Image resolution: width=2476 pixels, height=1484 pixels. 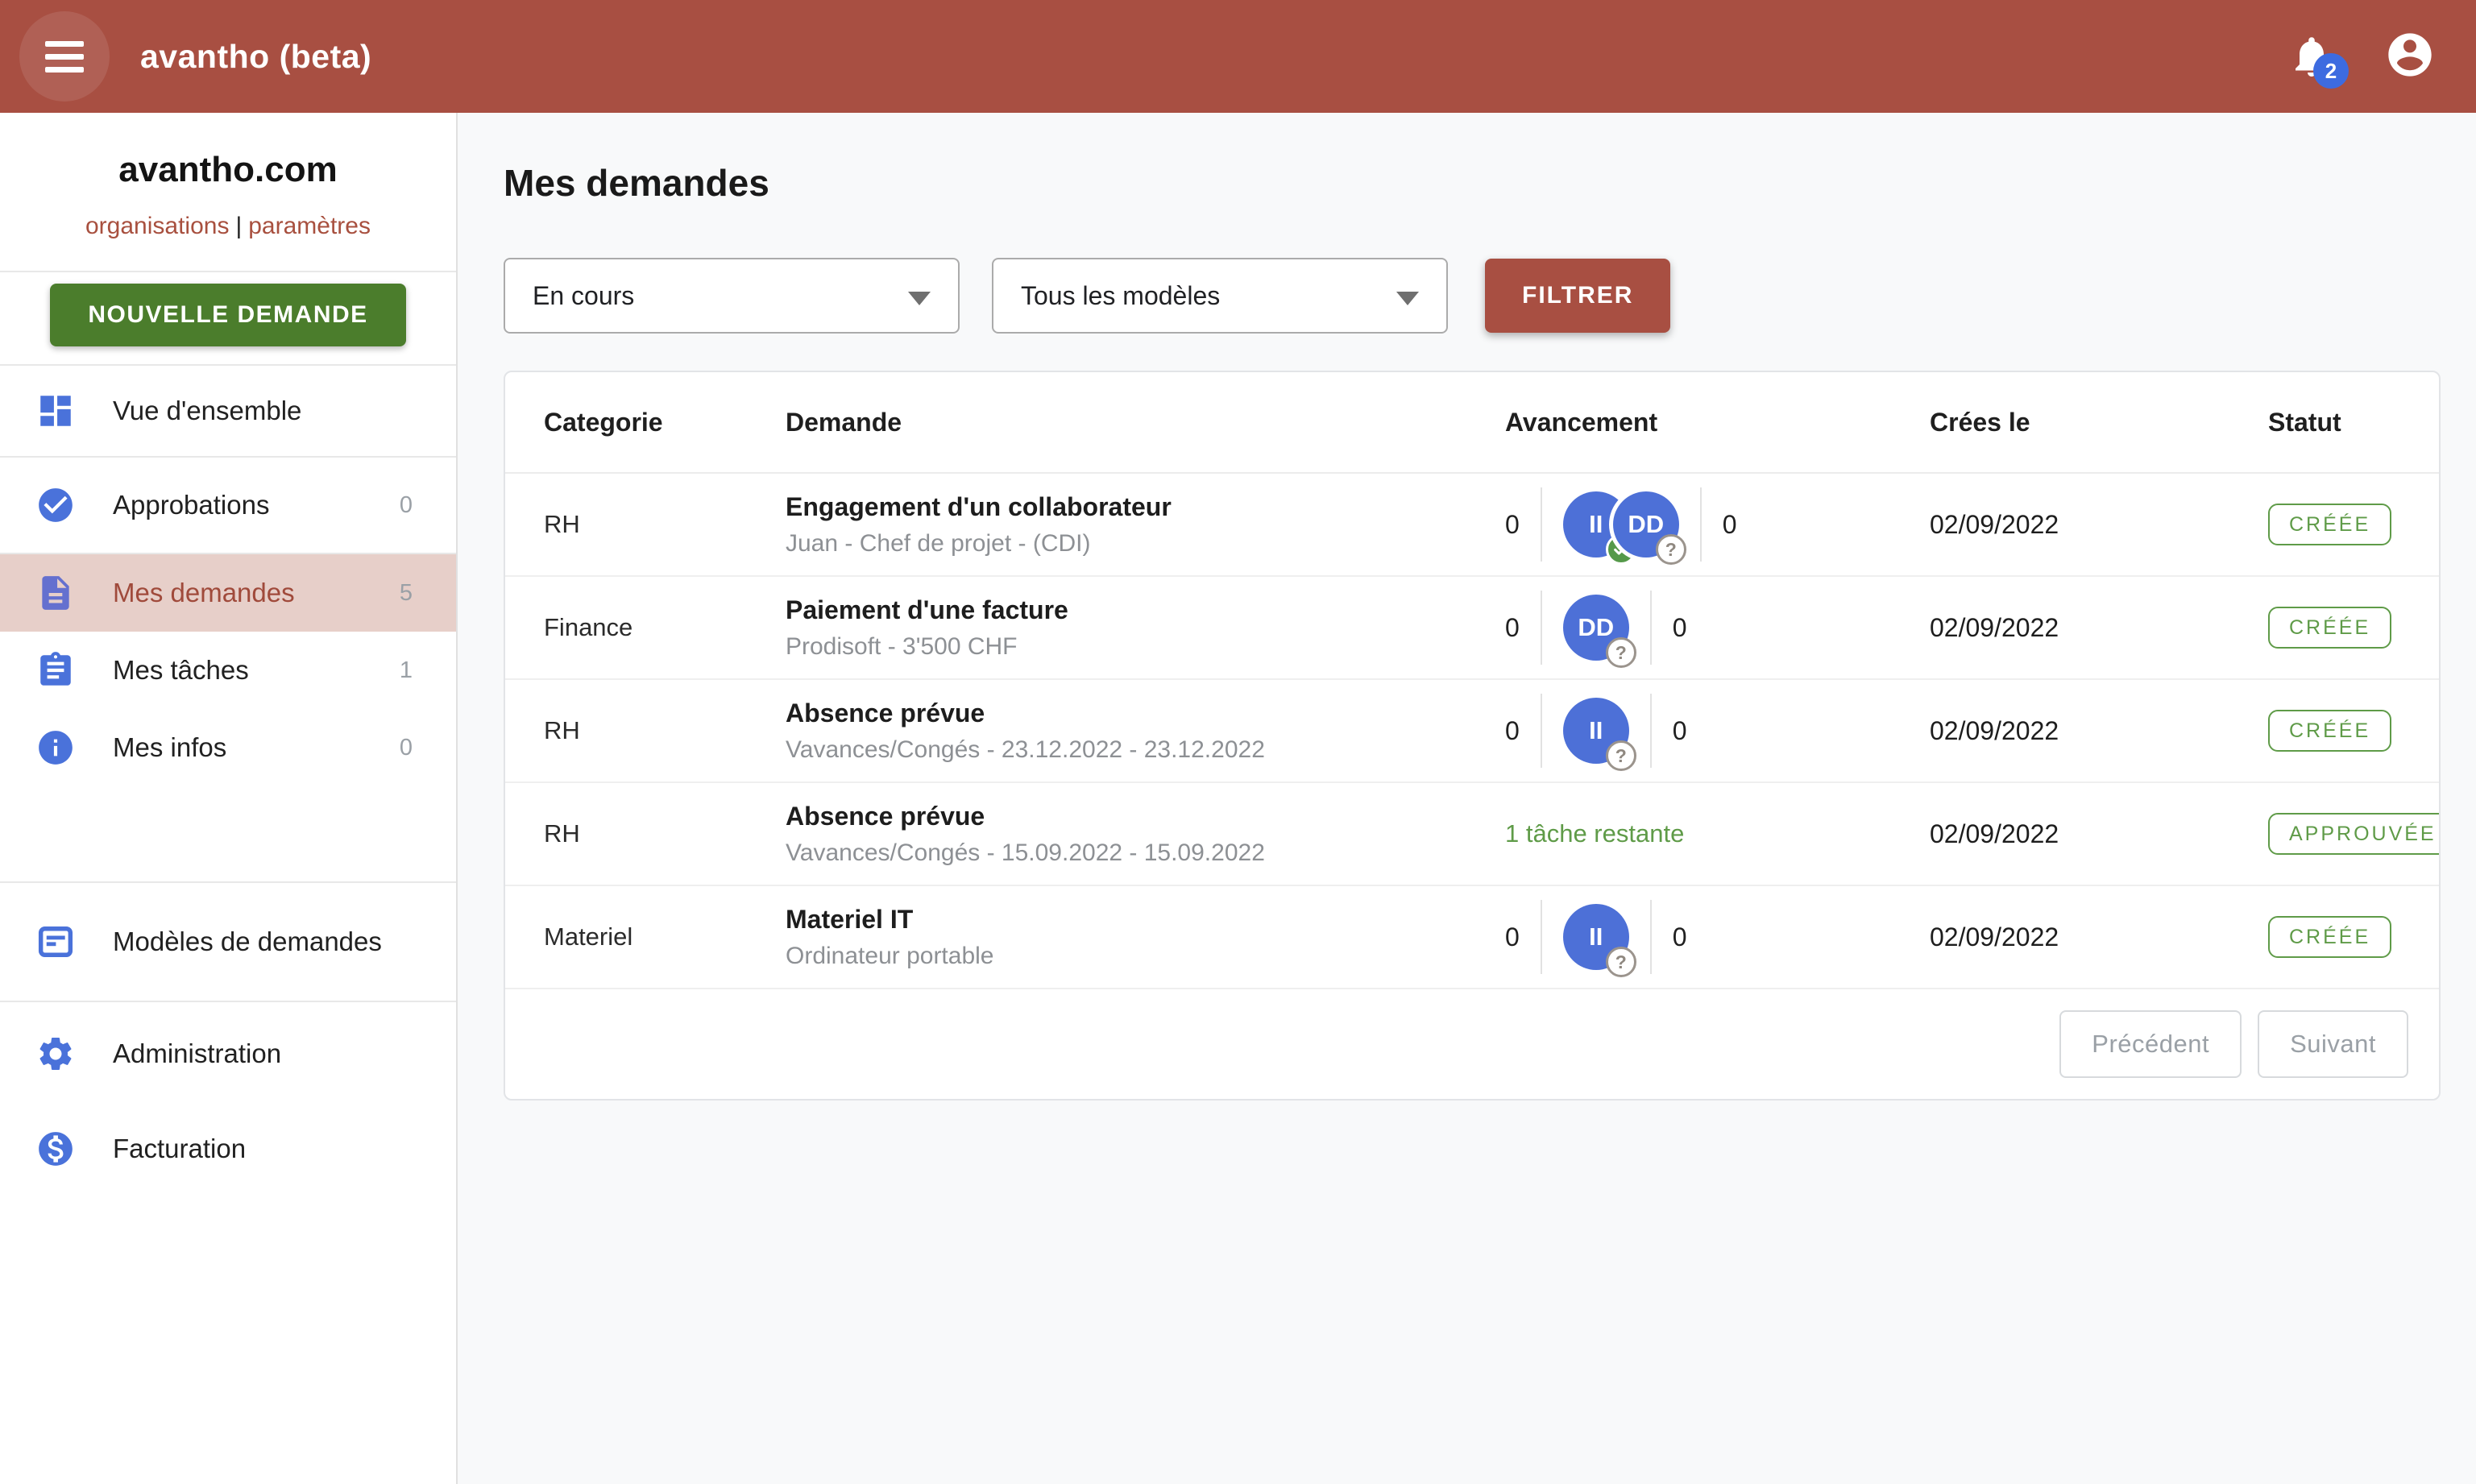 What do you see at coordinates (1220, 296) in the screenshot?
I see `model-filter-select: Tous les modèles` at bounding box center [1220, 296].